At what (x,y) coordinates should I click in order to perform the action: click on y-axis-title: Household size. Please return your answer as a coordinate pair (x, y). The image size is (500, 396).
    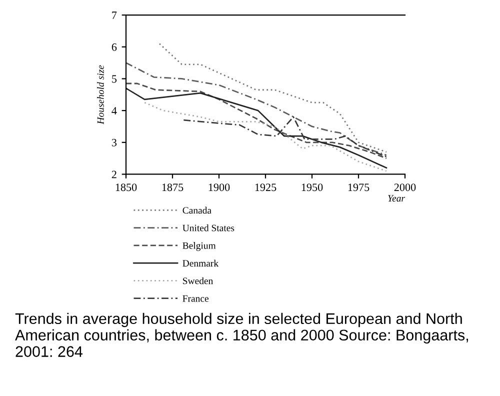
    Looking at the image, I should click on (100, 94).